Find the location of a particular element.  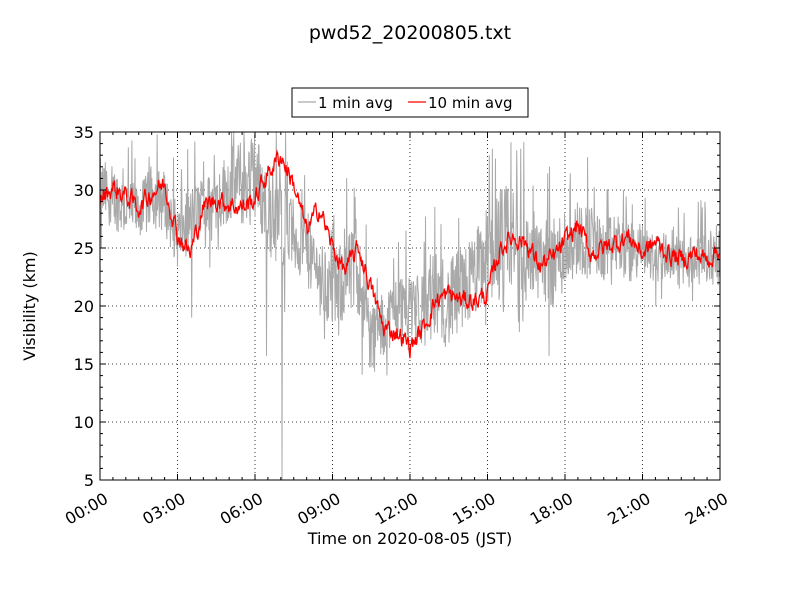

y-tick-label: 15 is located at coordinates (84, 364).